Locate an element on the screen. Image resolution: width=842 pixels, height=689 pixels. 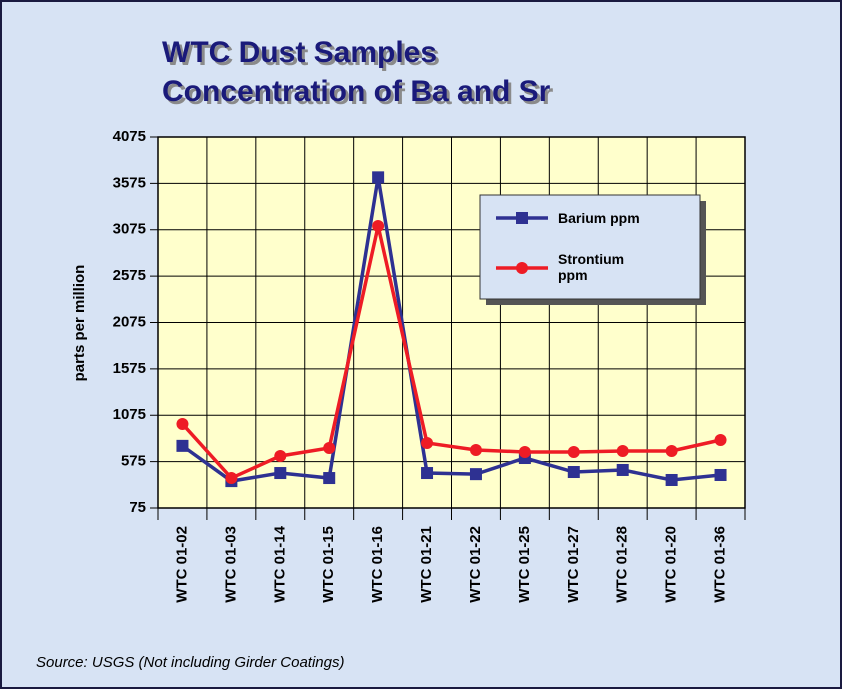
x-tick-label: WTC 01-02 is located at coordinates (181, 564).